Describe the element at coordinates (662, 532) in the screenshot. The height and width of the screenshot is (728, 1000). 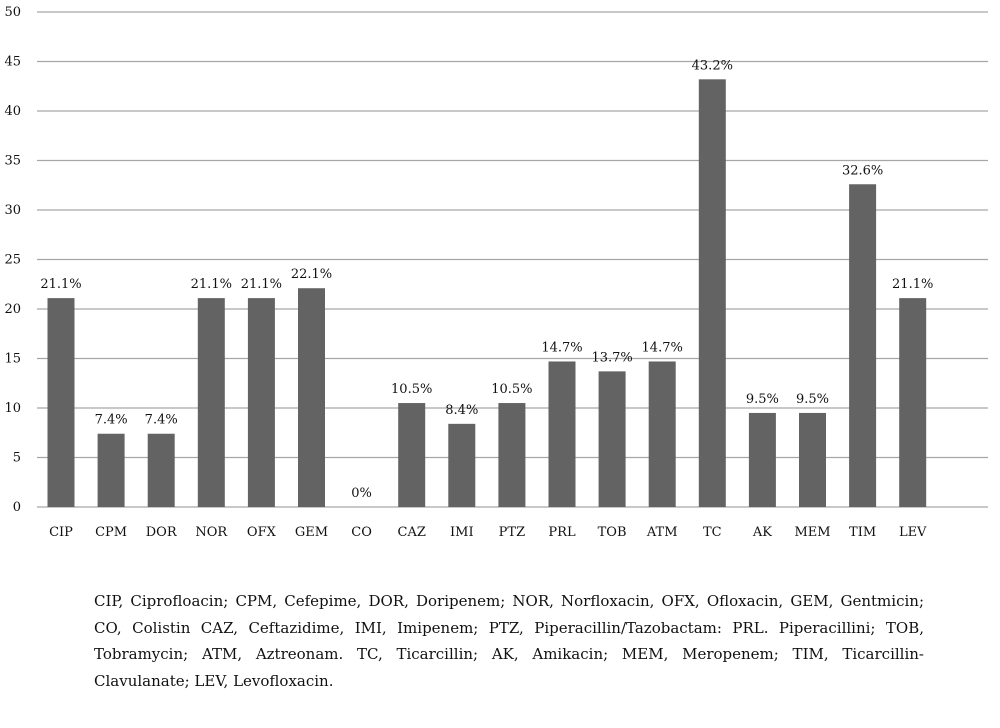
I see `x-tick-label: ATM` at that location.